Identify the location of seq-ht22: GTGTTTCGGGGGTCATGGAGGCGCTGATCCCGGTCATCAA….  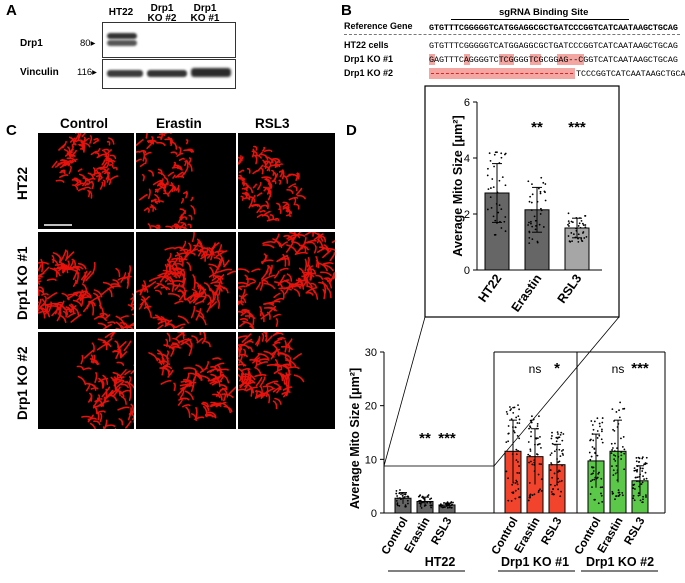
(553, 46).